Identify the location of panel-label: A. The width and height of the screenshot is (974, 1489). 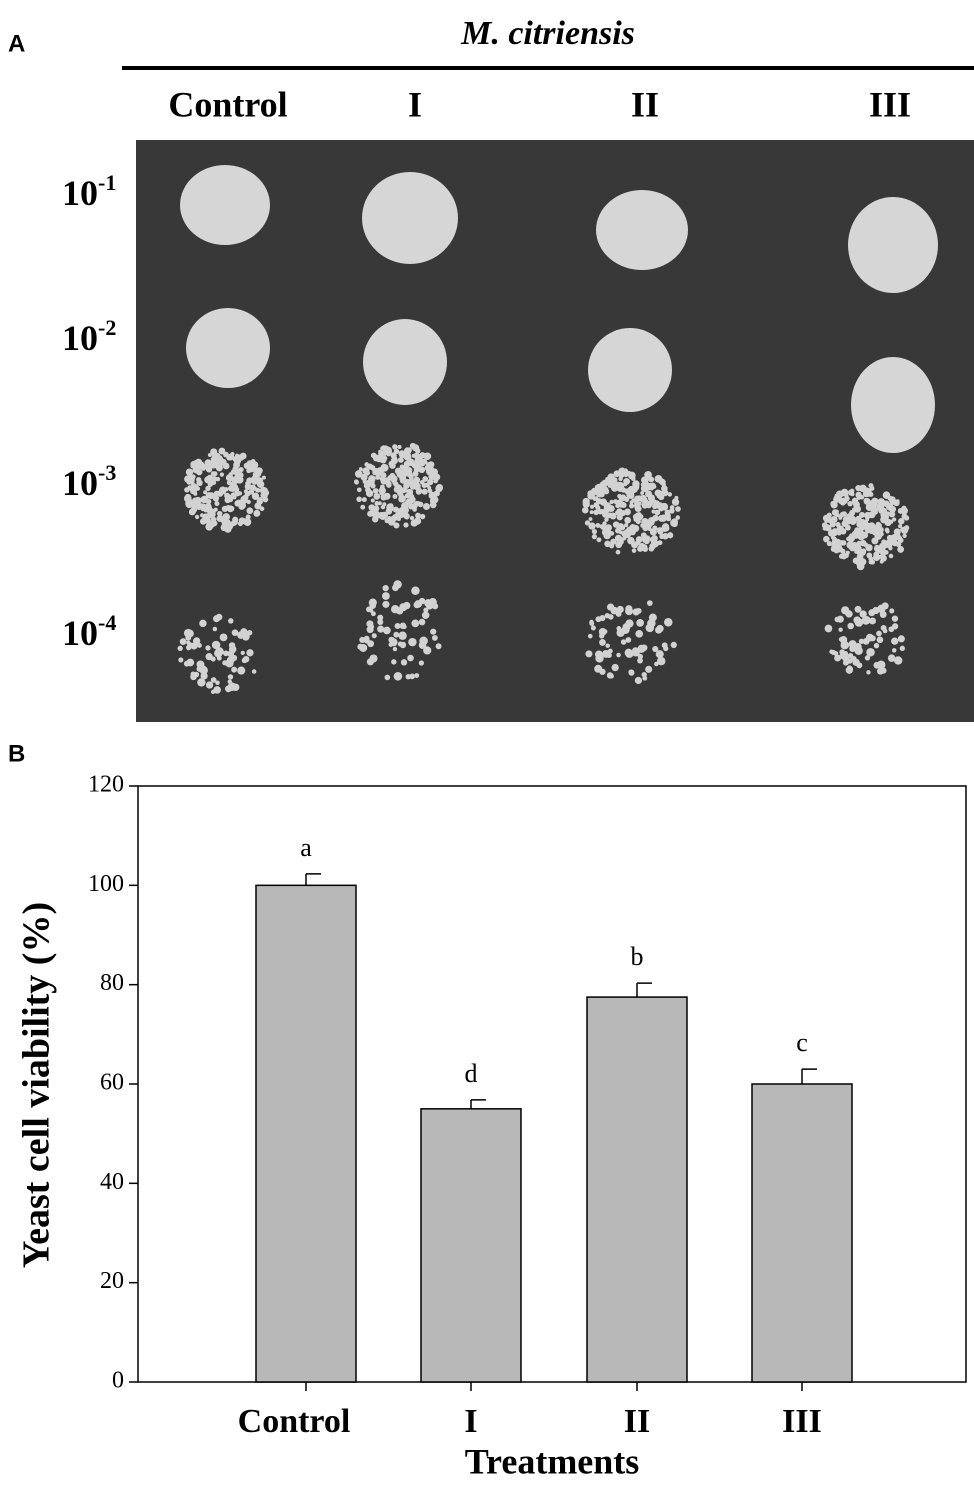
(16, 43).